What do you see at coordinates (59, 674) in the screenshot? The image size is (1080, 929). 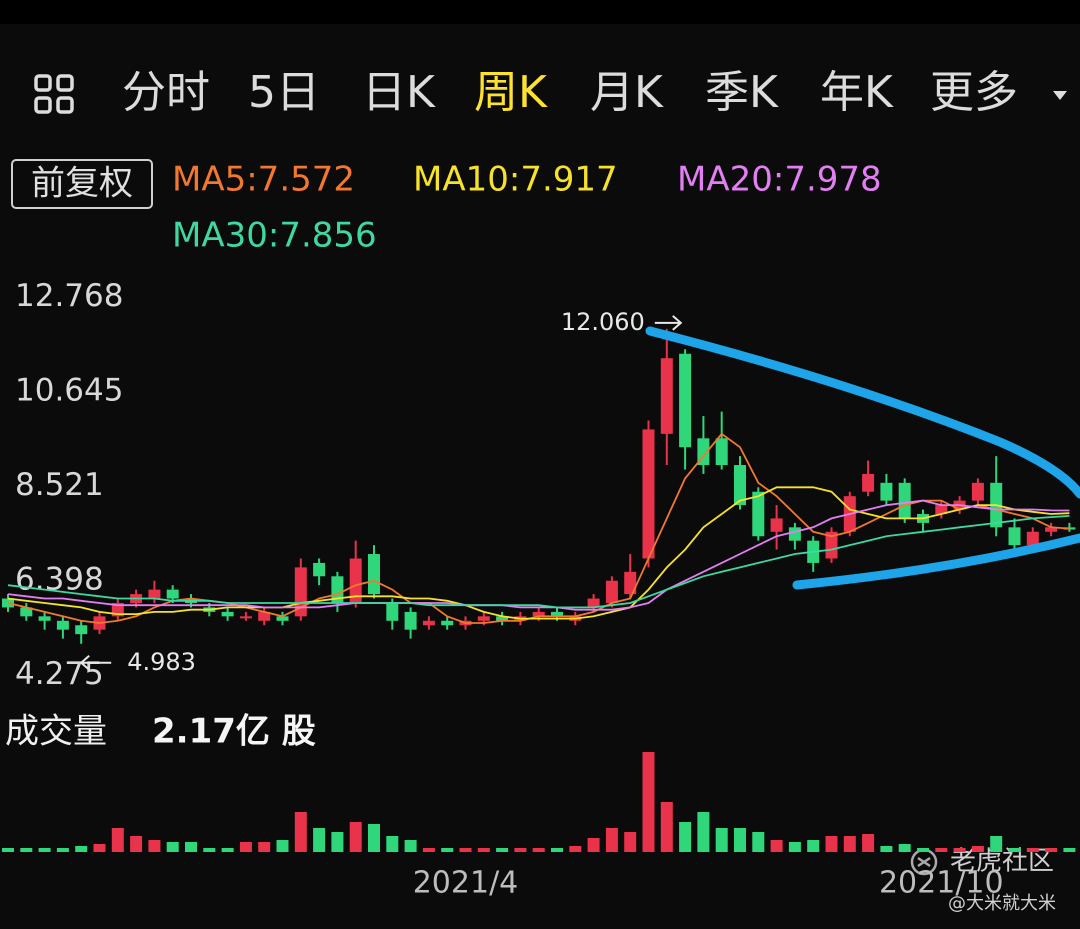 I see `y-tick-label: 4.275` at bounding box center [59, 674].